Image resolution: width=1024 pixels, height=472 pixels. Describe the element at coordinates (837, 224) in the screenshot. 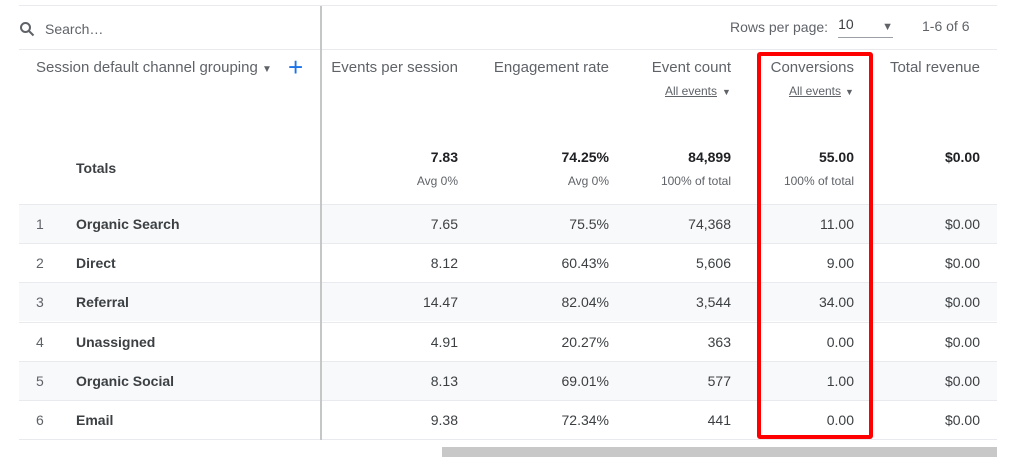

I see `row-cell: 11.00` at that location.